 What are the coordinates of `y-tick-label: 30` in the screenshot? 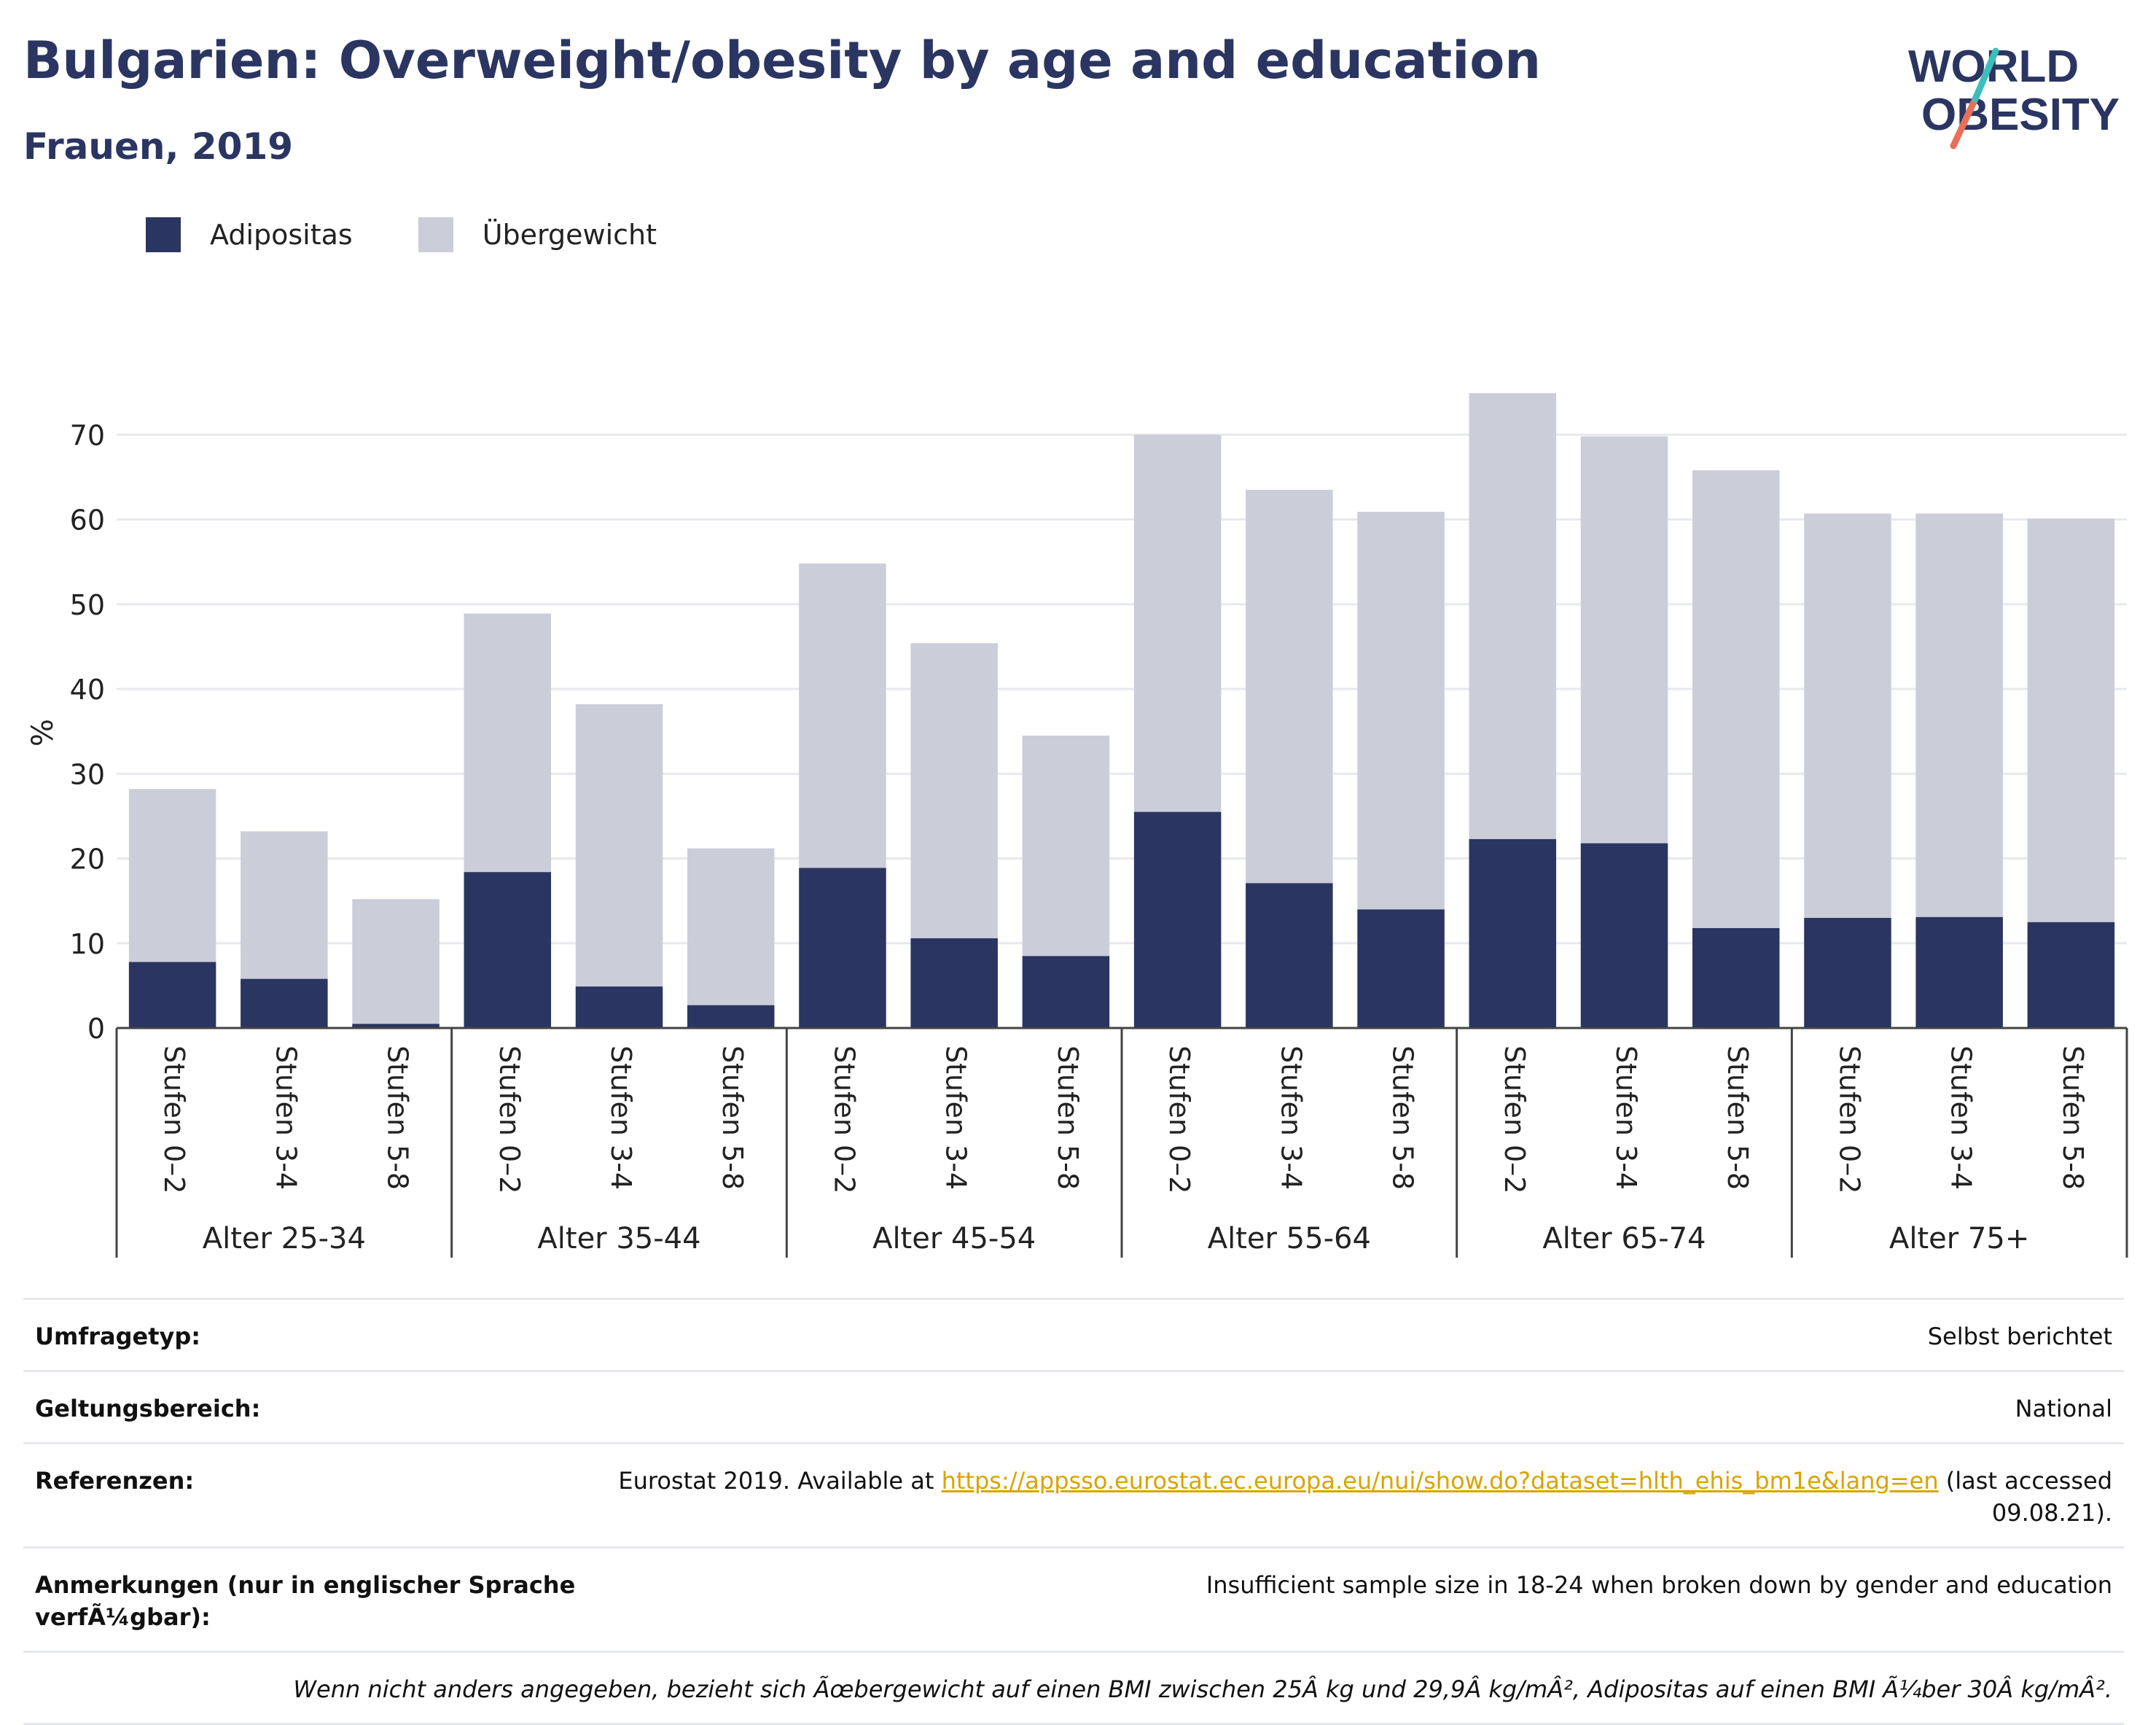 It's located at (87, 774).